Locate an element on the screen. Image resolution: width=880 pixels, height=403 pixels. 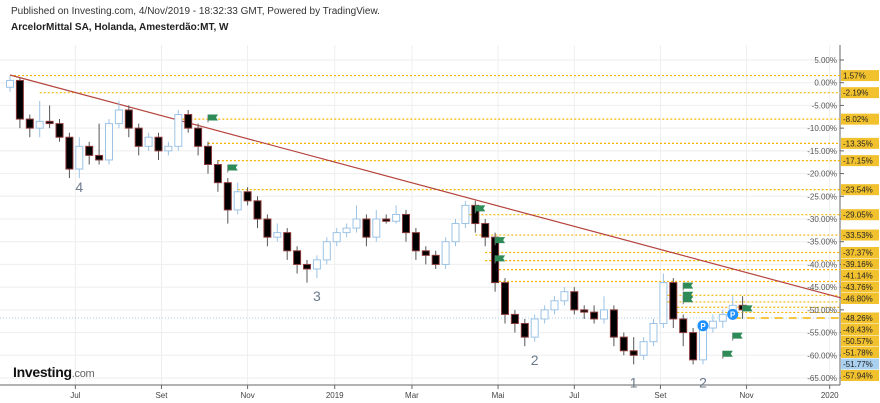
wave-label: 2 is located at coordinates (703, 383).